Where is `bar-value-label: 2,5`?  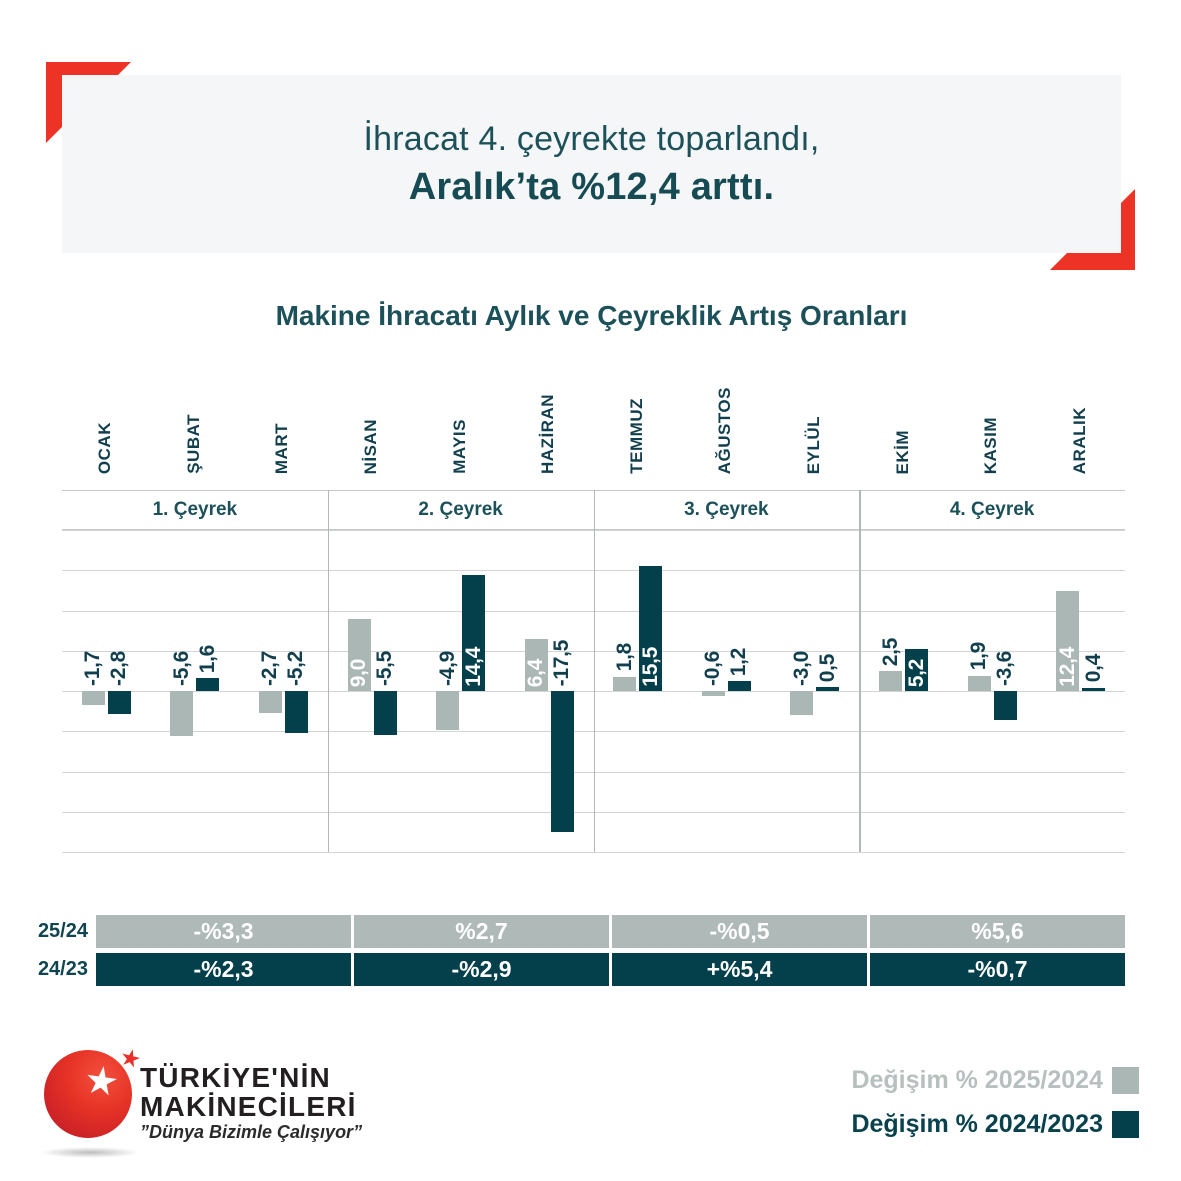 bar-value-label: 2,5 is located at coordinates (890, 651).